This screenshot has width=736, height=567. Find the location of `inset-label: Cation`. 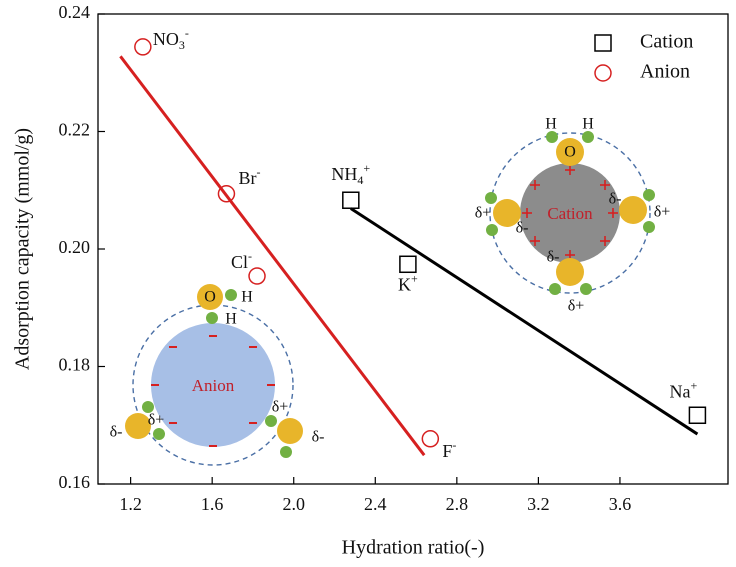

inset-label: Cation is located at coordinates (570, 213).